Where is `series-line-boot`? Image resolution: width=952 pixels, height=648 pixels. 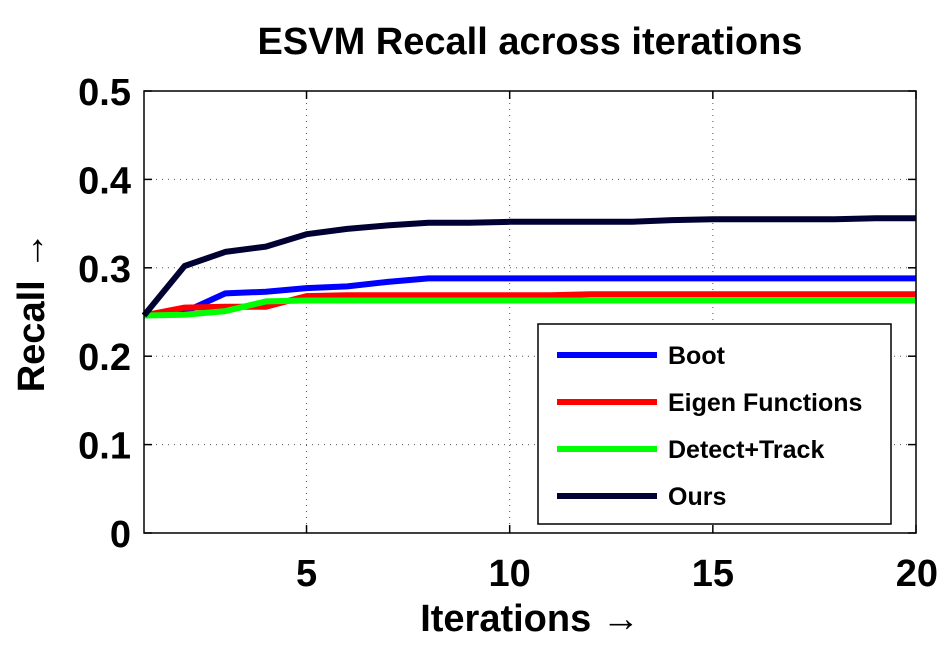 series-line-boot is located at coordinates (529, 297).